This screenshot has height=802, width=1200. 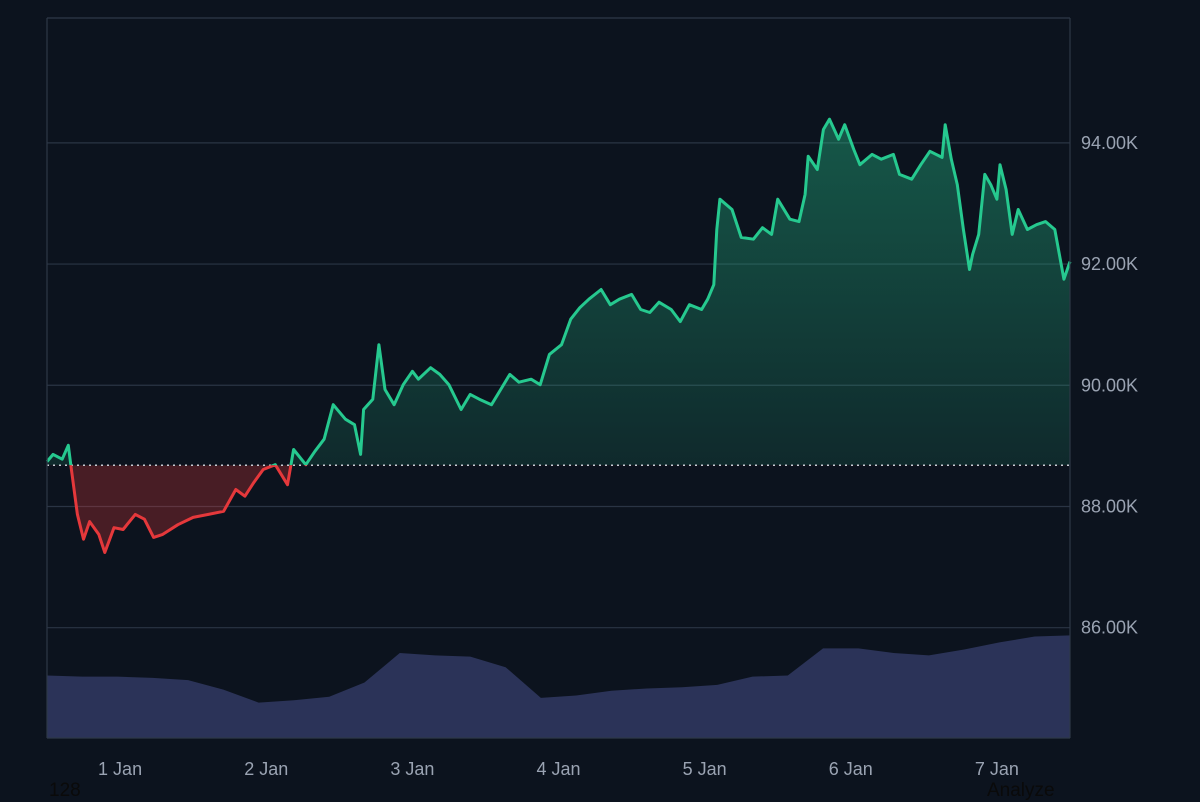 What do you see at coordinates (1021, 790) in the screenshot?
I see `analyze-button: Analyze` at bounding box center [1021, 790].